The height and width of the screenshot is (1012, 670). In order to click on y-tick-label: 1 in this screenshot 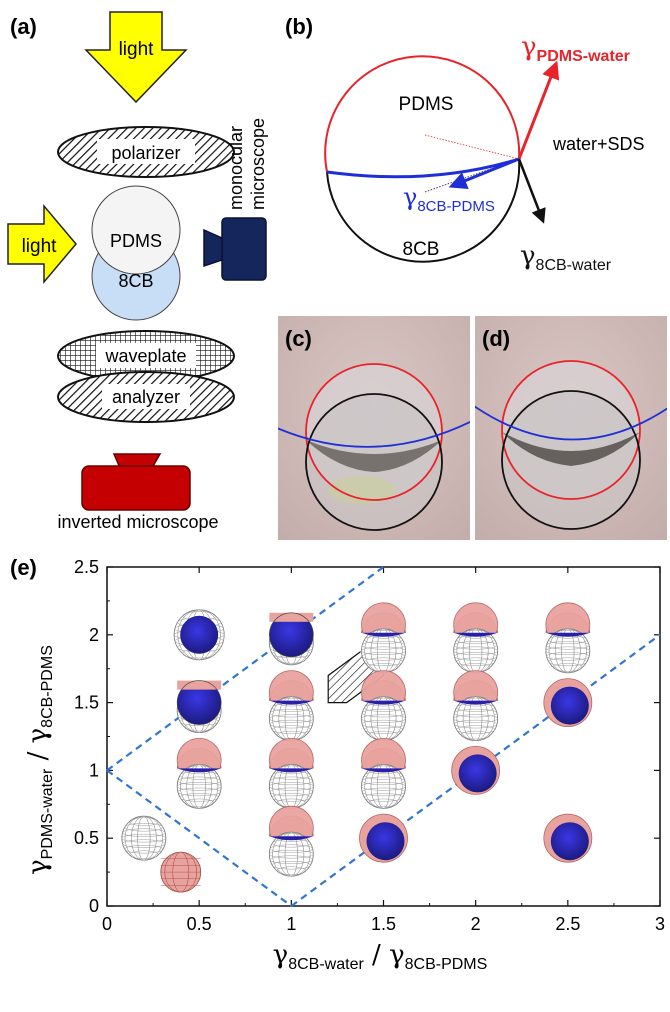, I will do `click(94, 770)`.